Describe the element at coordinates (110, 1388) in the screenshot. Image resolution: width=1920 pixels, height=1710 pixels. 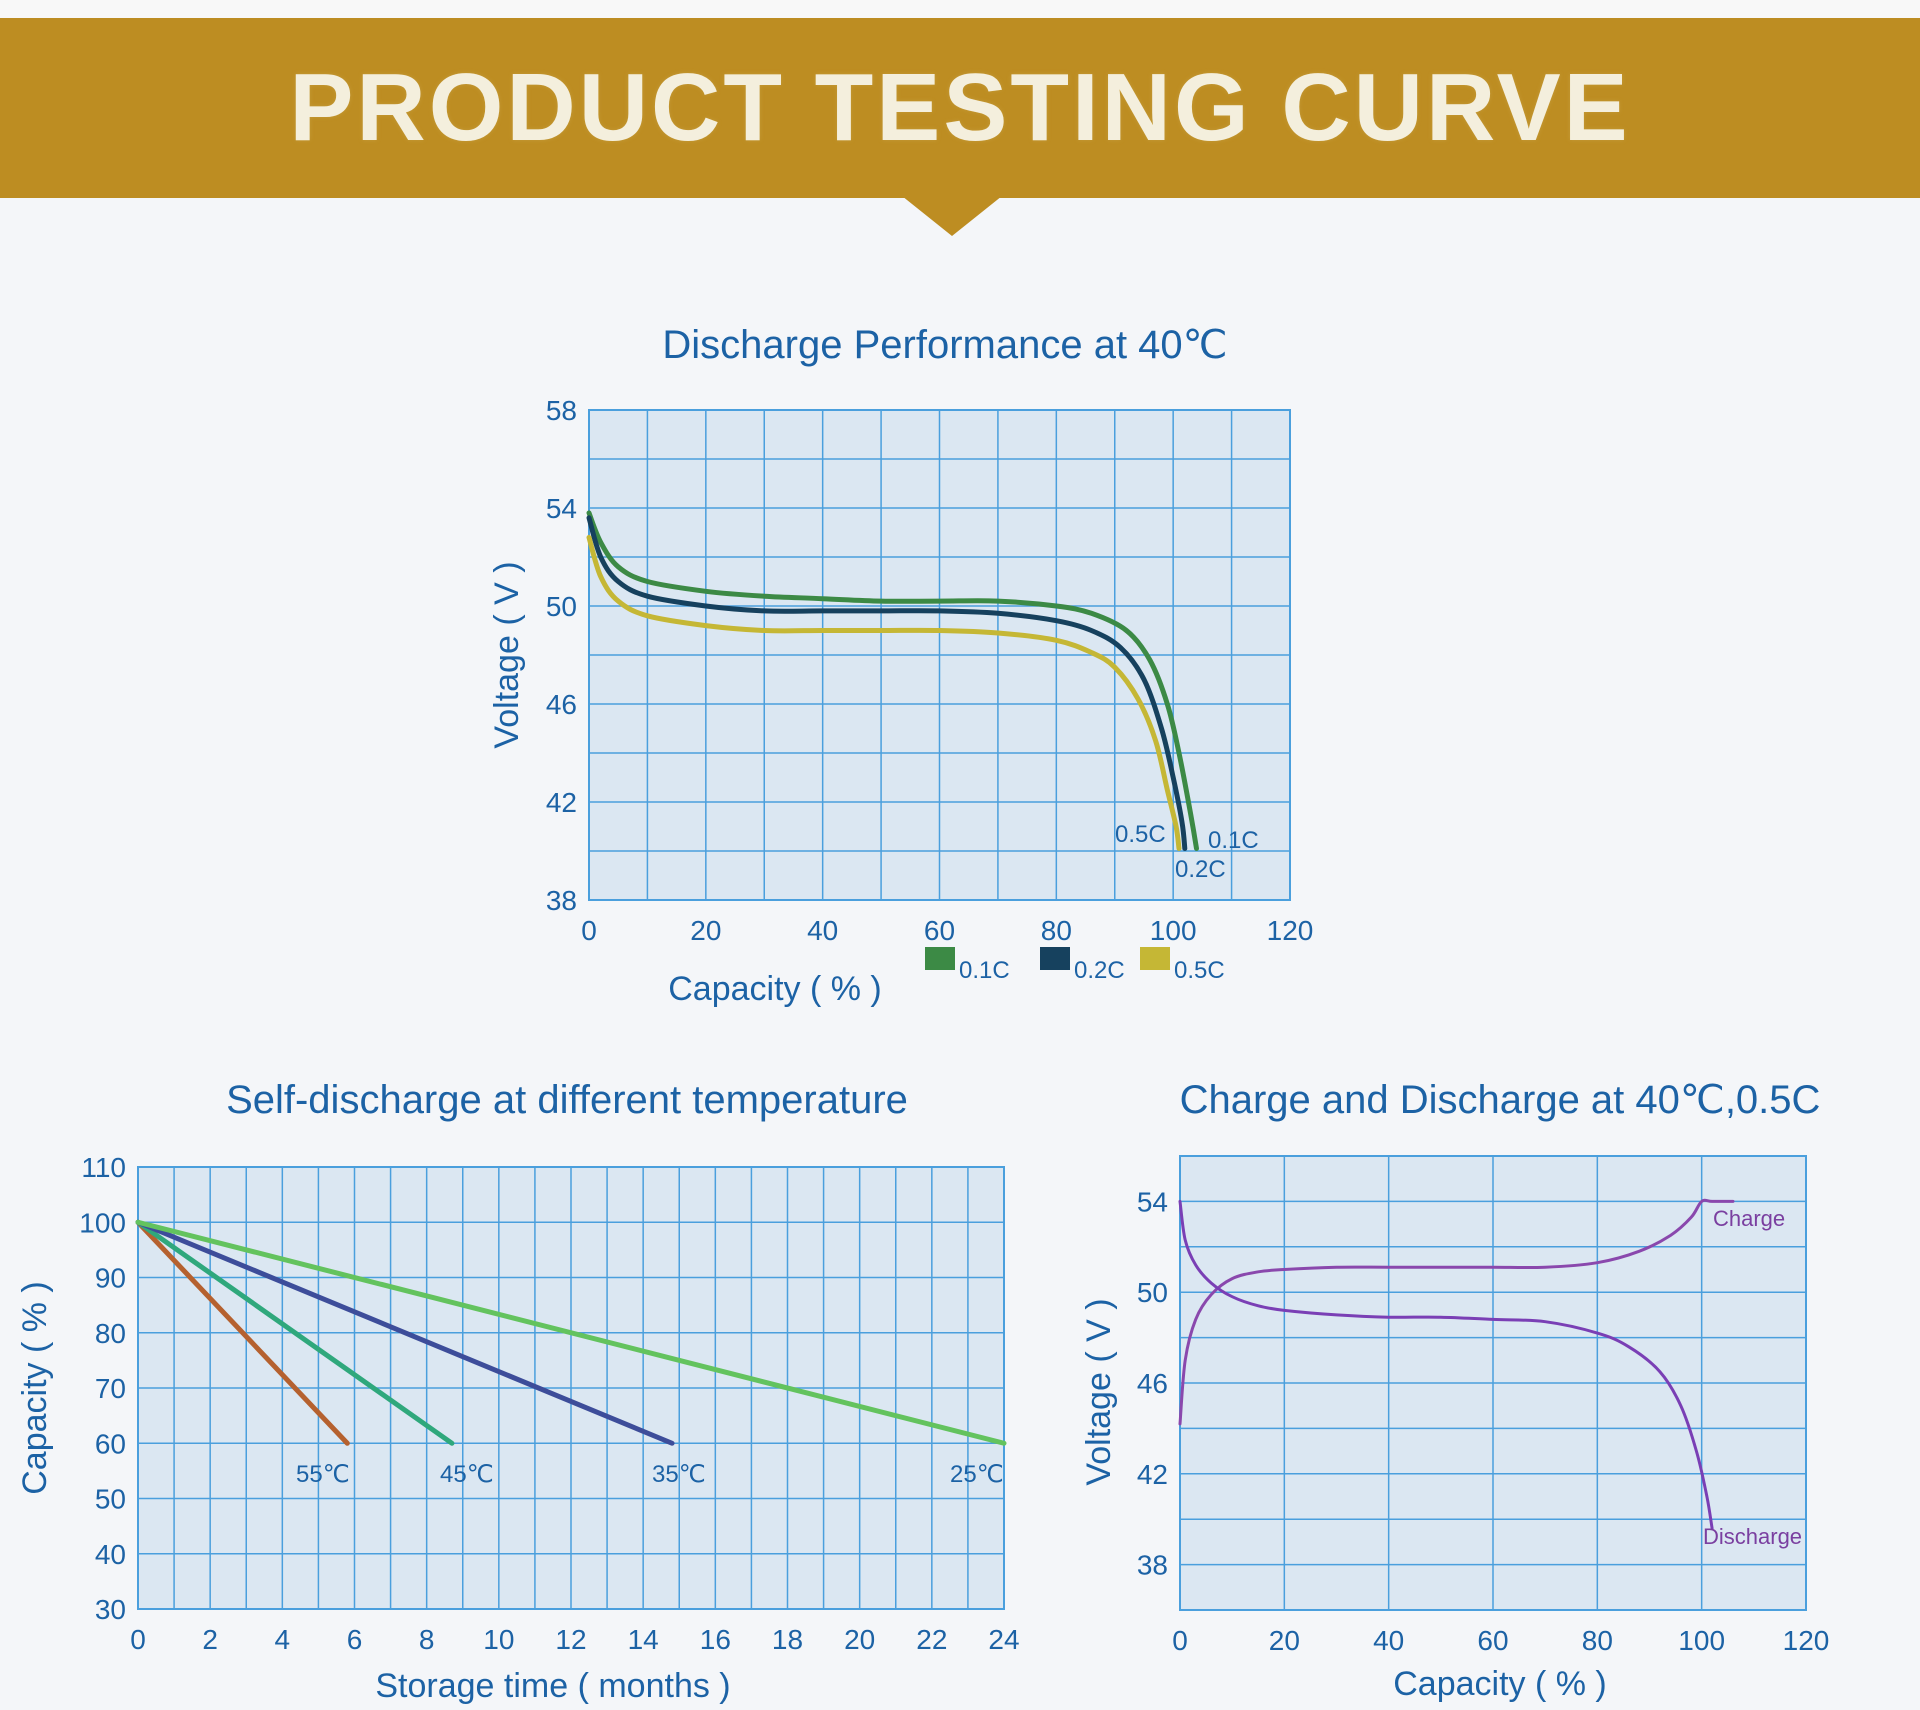
I see `y-tick-label: 70` at that location.